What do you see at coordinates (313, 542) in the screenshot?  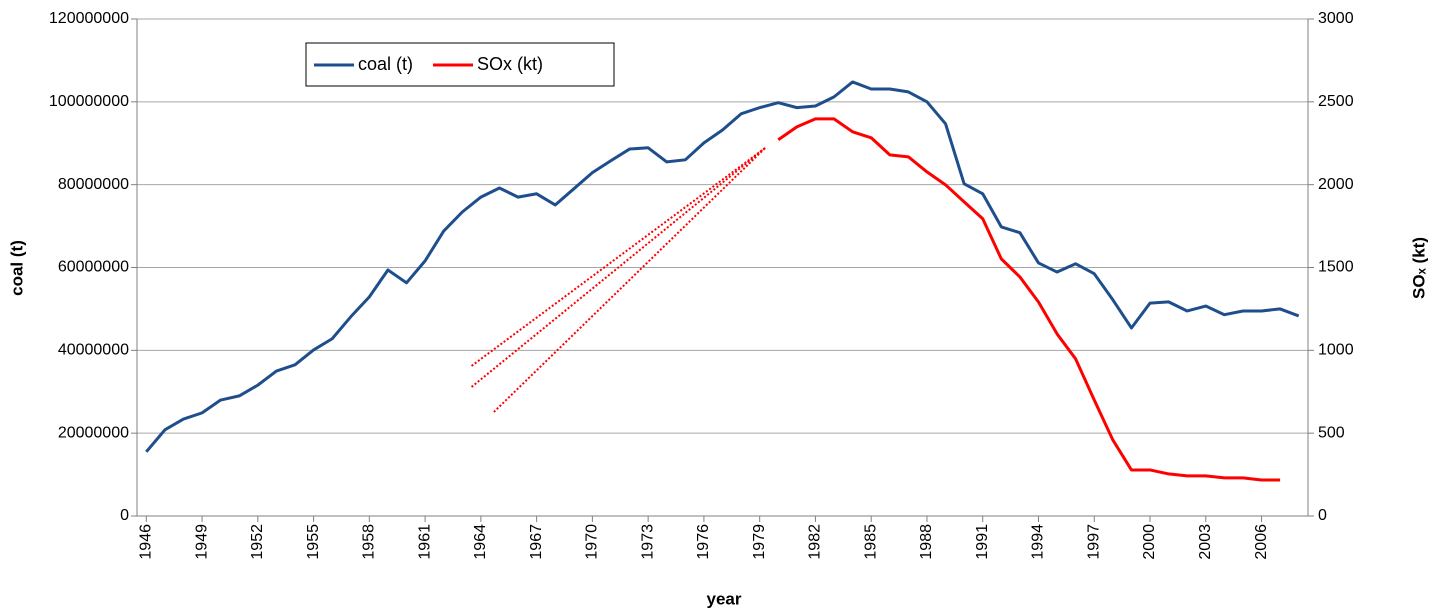 I see `x-tick-label: 1955` at bounding box center [313, 542].